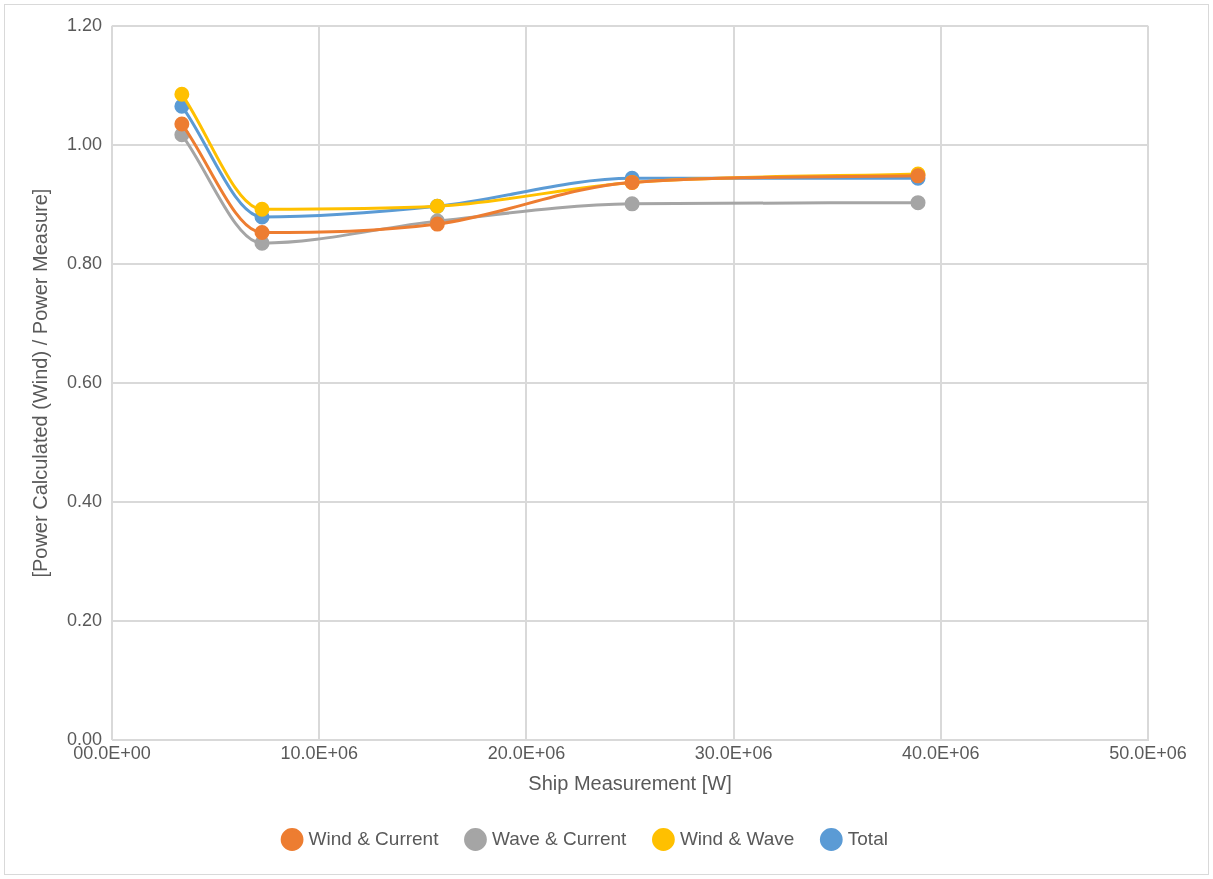  What do you see at coordinates (526, 753) in the screenshot?
I see `x-tick-label: 20.0E+06` at bounding box center [526, 753].